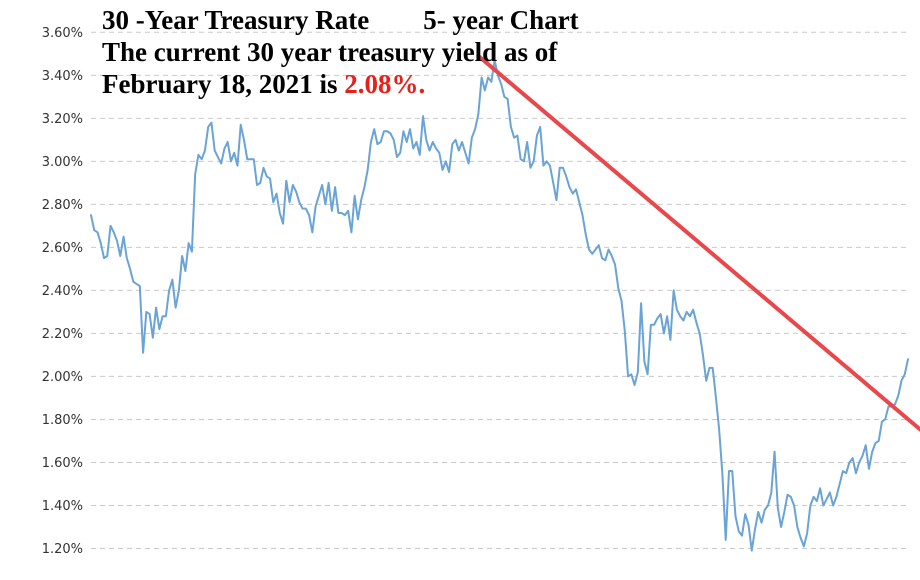 This screenshot has width=920, height=580. Describe the element at coordinates (385, 84) in the screenshot. I see `current-yield-value: 2.08%.` at that location.